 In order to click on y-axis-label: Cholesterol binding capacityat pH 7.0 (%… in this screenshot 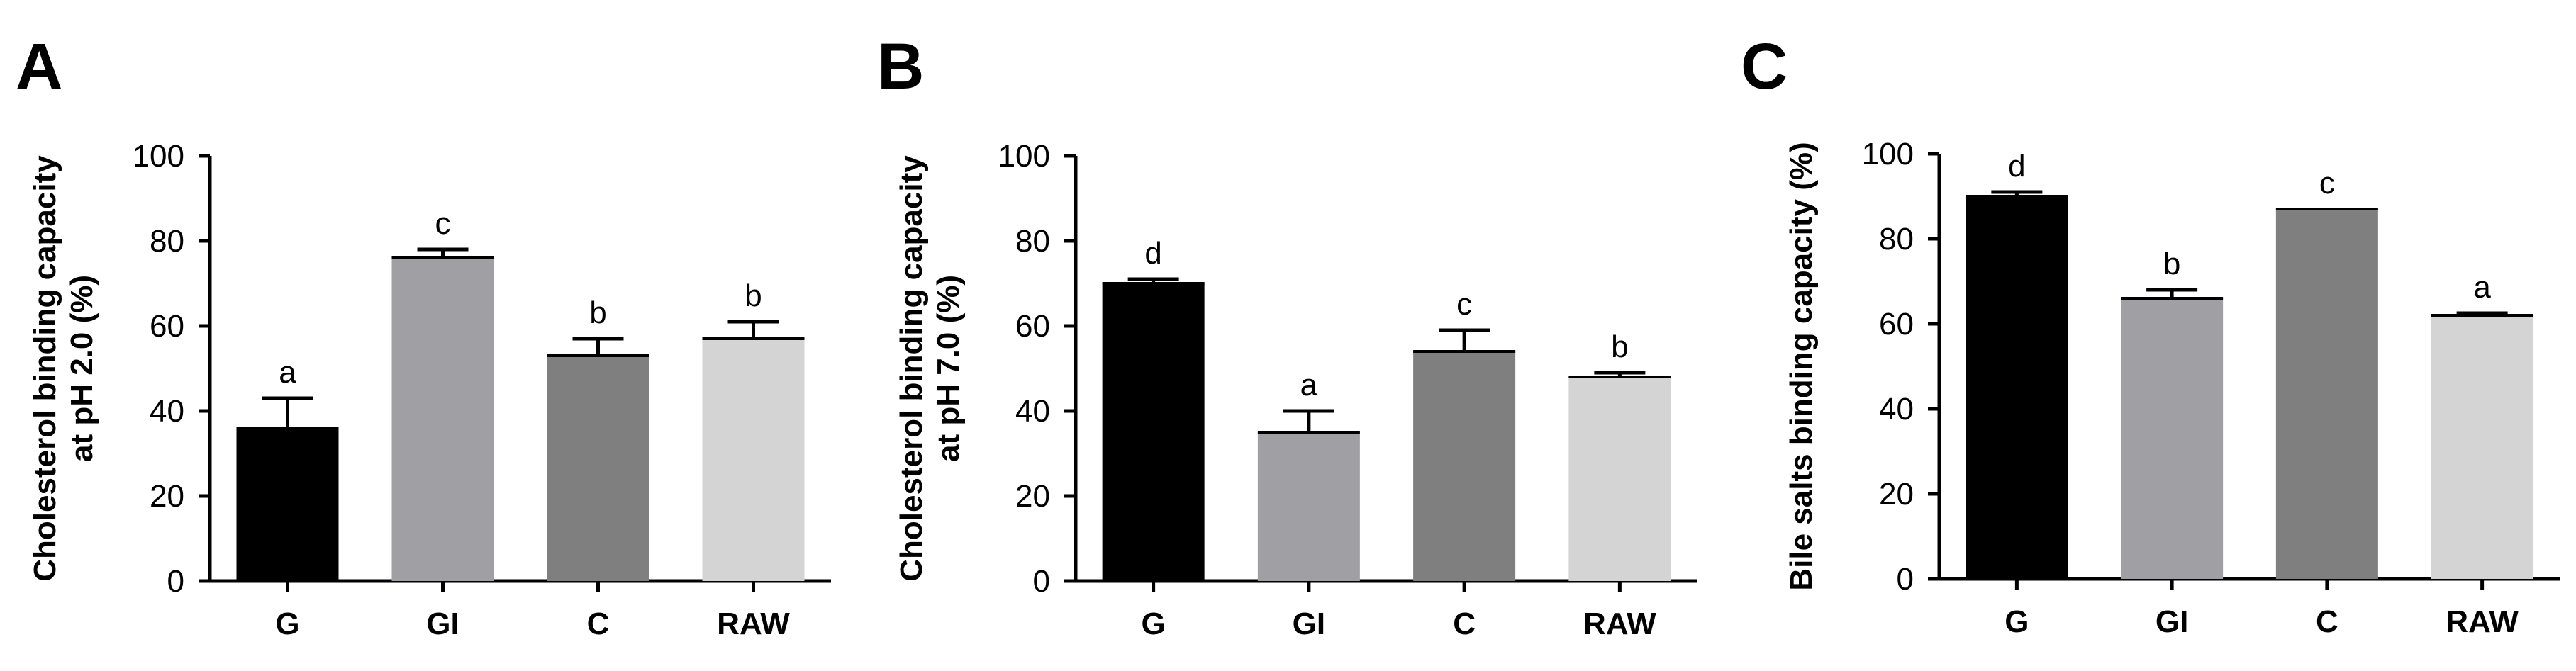, I will do `click(930, 368)`.